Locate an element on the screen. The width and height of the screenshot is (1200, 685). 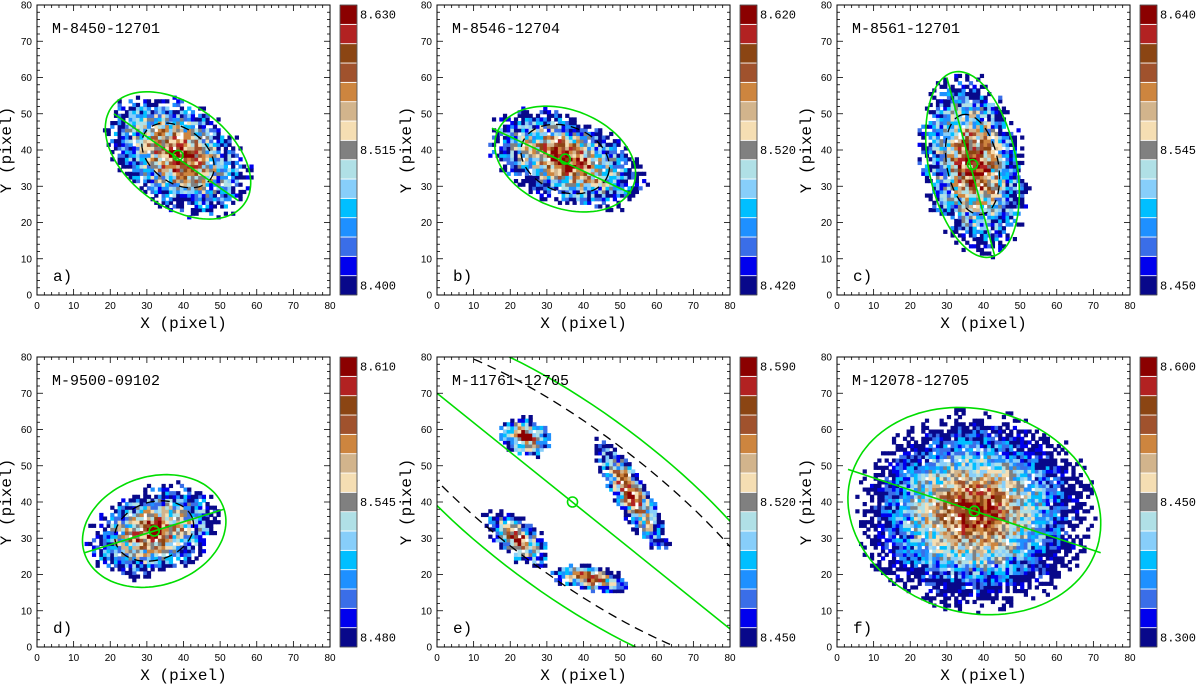
x-tick-label: 40 is located at coordinates (584, 306).